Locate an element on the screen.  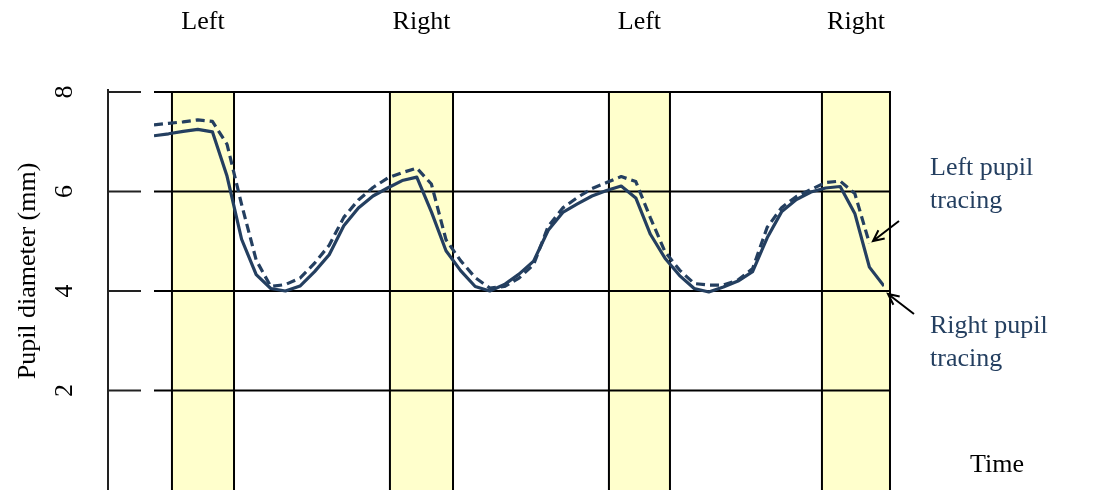
y-axis-title: Pupil diameter (mm) is located at coordinates (26, 271).